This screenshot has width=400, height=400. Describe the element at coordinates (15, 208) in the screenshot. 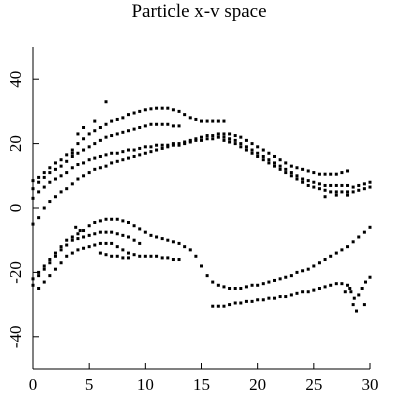

I see `y-tick-label: 0` at that location.